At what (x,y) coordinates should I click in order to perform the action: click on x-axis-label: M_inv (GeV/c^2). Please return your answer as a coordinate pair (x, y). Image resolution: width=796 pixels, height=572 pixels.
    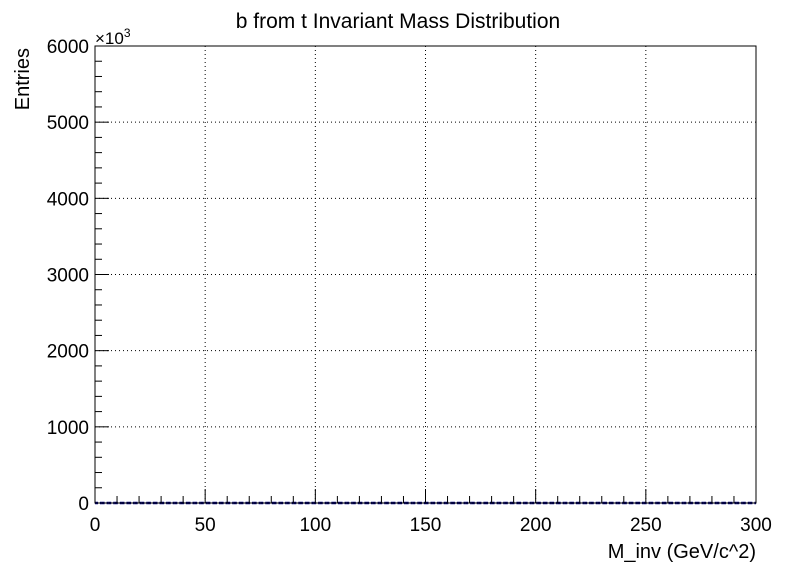
    Looking at the image, I should click on (682, 552).